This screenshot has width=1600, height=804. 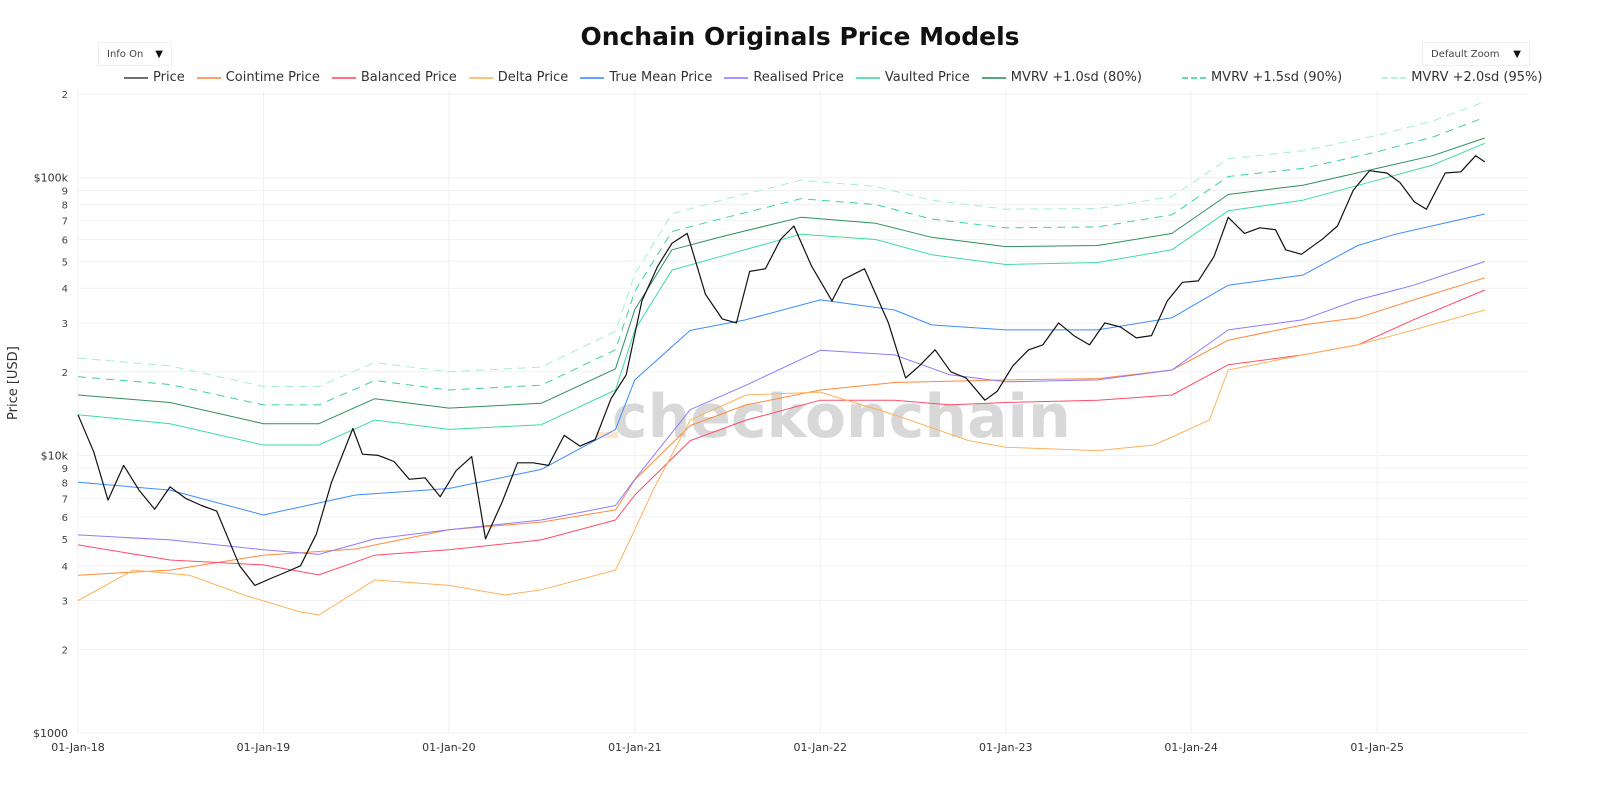 I want to click on chart-title: Onchain Originals Price Models, so click(x=800, y=36).